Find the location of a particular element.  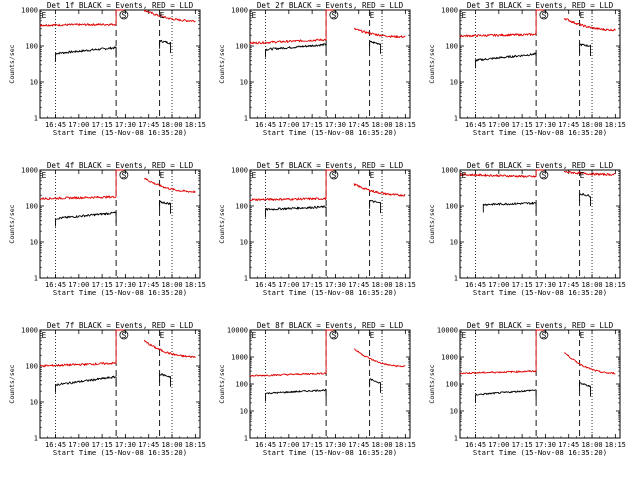

y-tick-label: 10000 is located at coordinates (447, 331).